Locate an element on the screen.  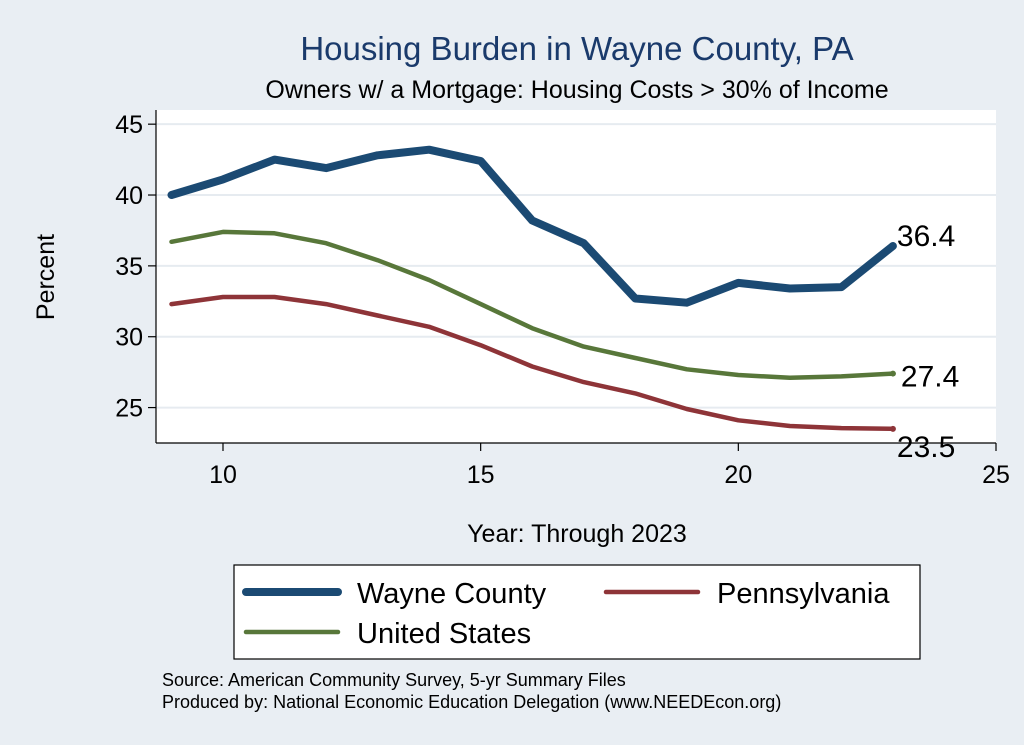
series-line-united-states is located at coordinates (532, 305).